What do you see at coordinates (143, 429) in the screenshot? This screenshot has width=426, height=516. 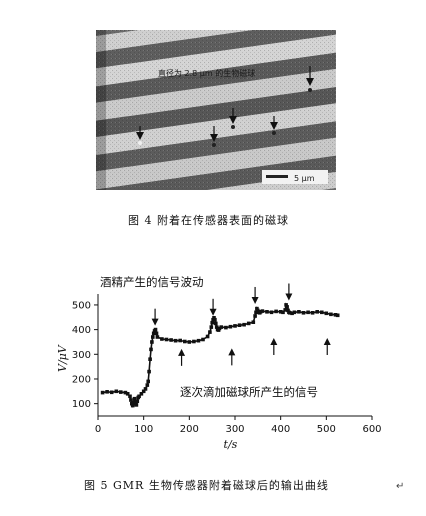 I see `x-tick-label: 100` at bounding box center [143, 429].